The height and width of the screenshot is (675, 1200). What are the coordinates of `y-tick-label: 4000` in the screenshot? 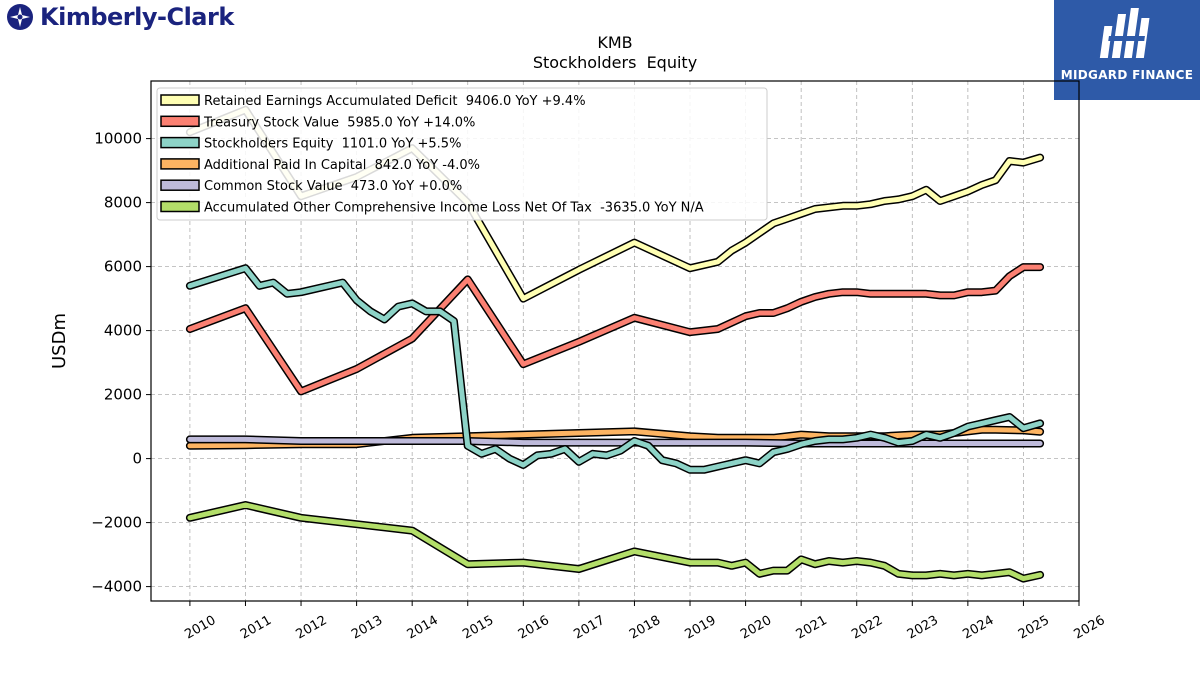 It's located at (123, 331).